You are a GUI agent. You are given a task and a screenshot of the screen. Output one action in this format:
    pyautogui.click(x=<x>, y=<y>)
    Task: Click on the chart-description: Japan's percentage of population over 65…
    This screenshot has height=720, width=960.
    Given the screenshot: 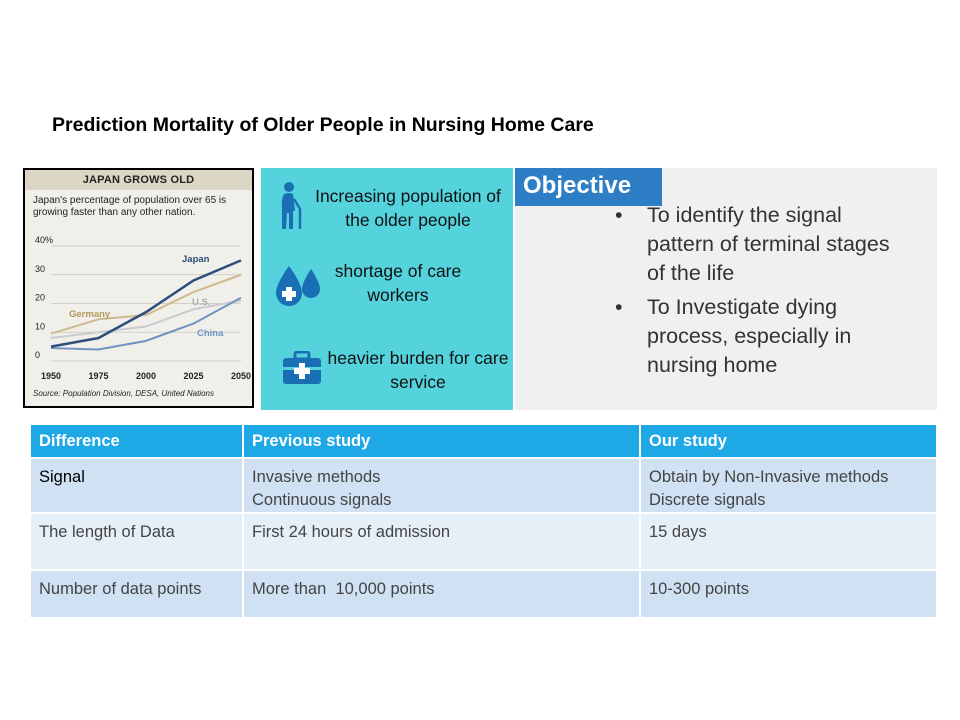 What is the action you would take?
    pyautogui.click(x=130, y=206)
    